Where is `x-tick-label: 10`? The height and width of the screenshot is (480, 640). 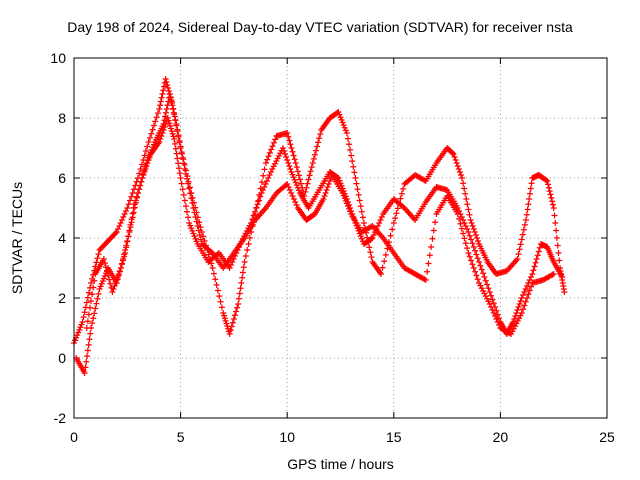
x-tick-label: 10 is located at coordinates (287, 437).